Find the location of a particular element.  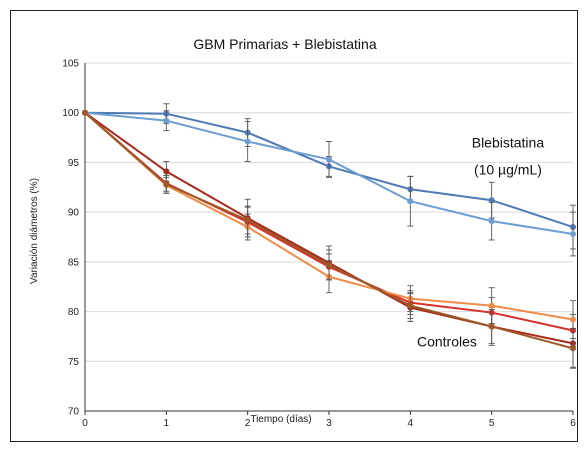

y-tick-label: 95 is located at coordinates (74, 163).